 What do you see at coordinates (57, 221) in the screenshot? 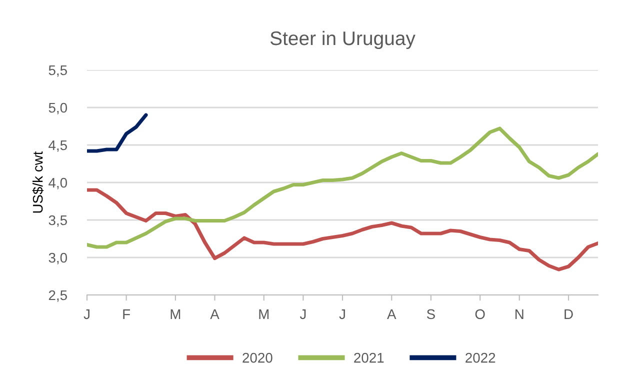
I see `y-tick-label: 3,5` at bounding box center [57, 221].